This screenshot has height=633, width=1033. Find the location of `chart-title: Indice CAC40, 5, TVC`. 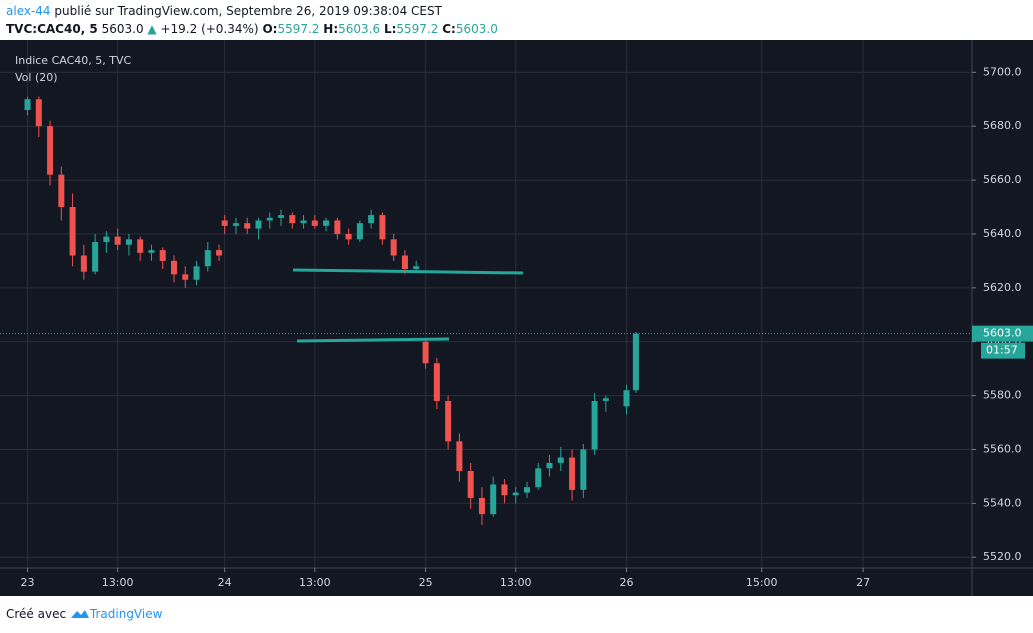

chart-title: Indice CAC40, 5, TVC is located at coordinates (73, 60).